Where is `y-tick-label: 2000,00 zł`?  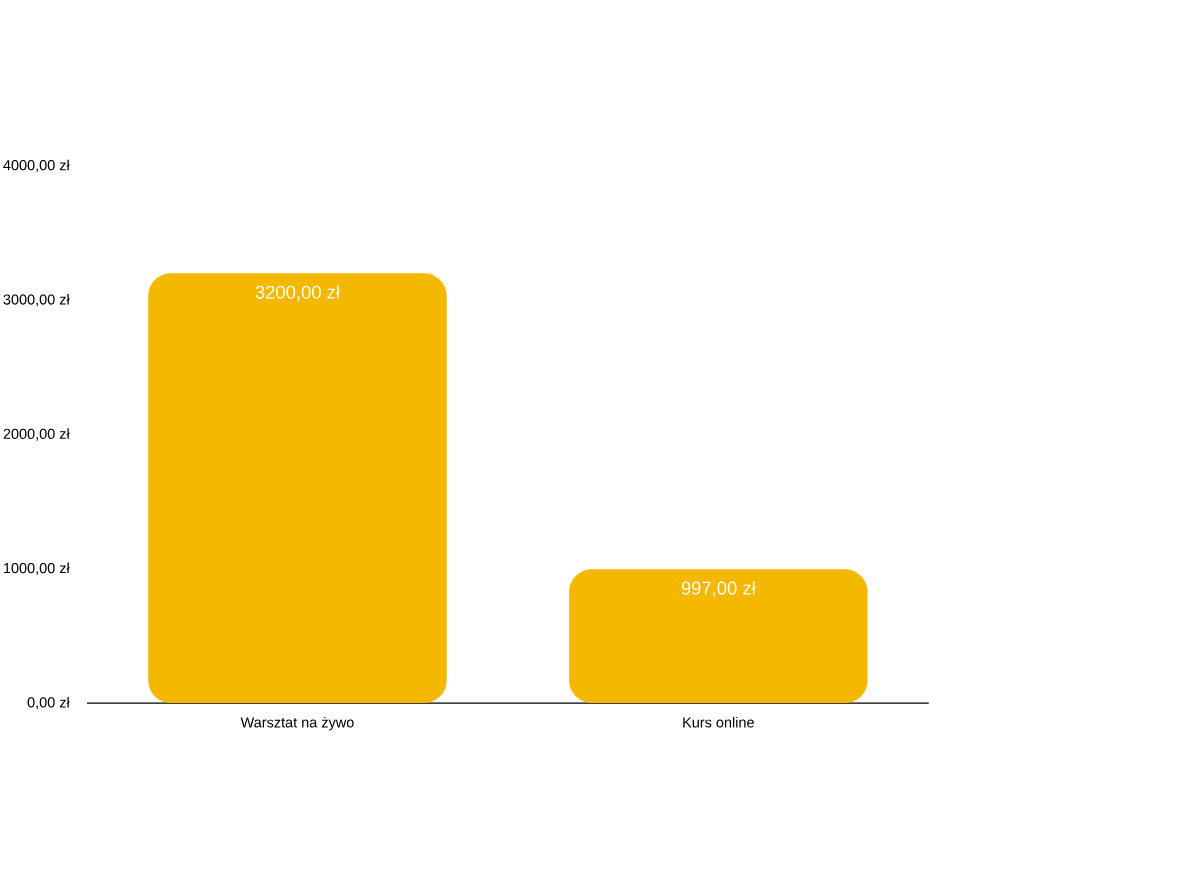
y-tick-label: 2000,00 zł is located at coordinates (36, 434).